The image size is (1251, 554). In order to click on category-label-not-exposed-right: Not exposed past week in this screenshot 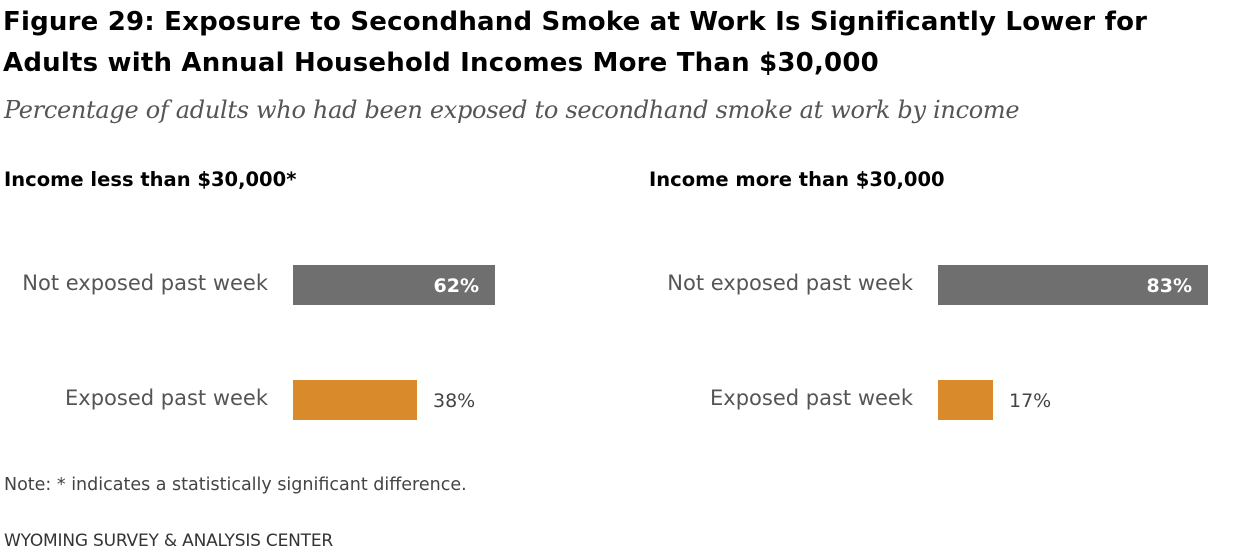, I will do `click(790, 283)`.